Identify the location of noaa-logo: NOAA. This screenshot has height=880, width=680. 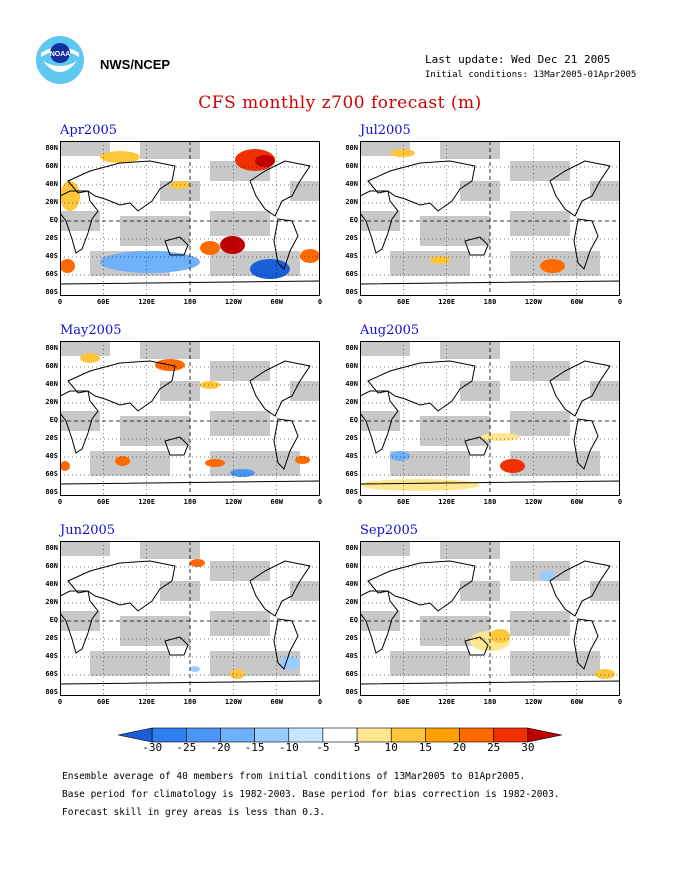
(60, 60).